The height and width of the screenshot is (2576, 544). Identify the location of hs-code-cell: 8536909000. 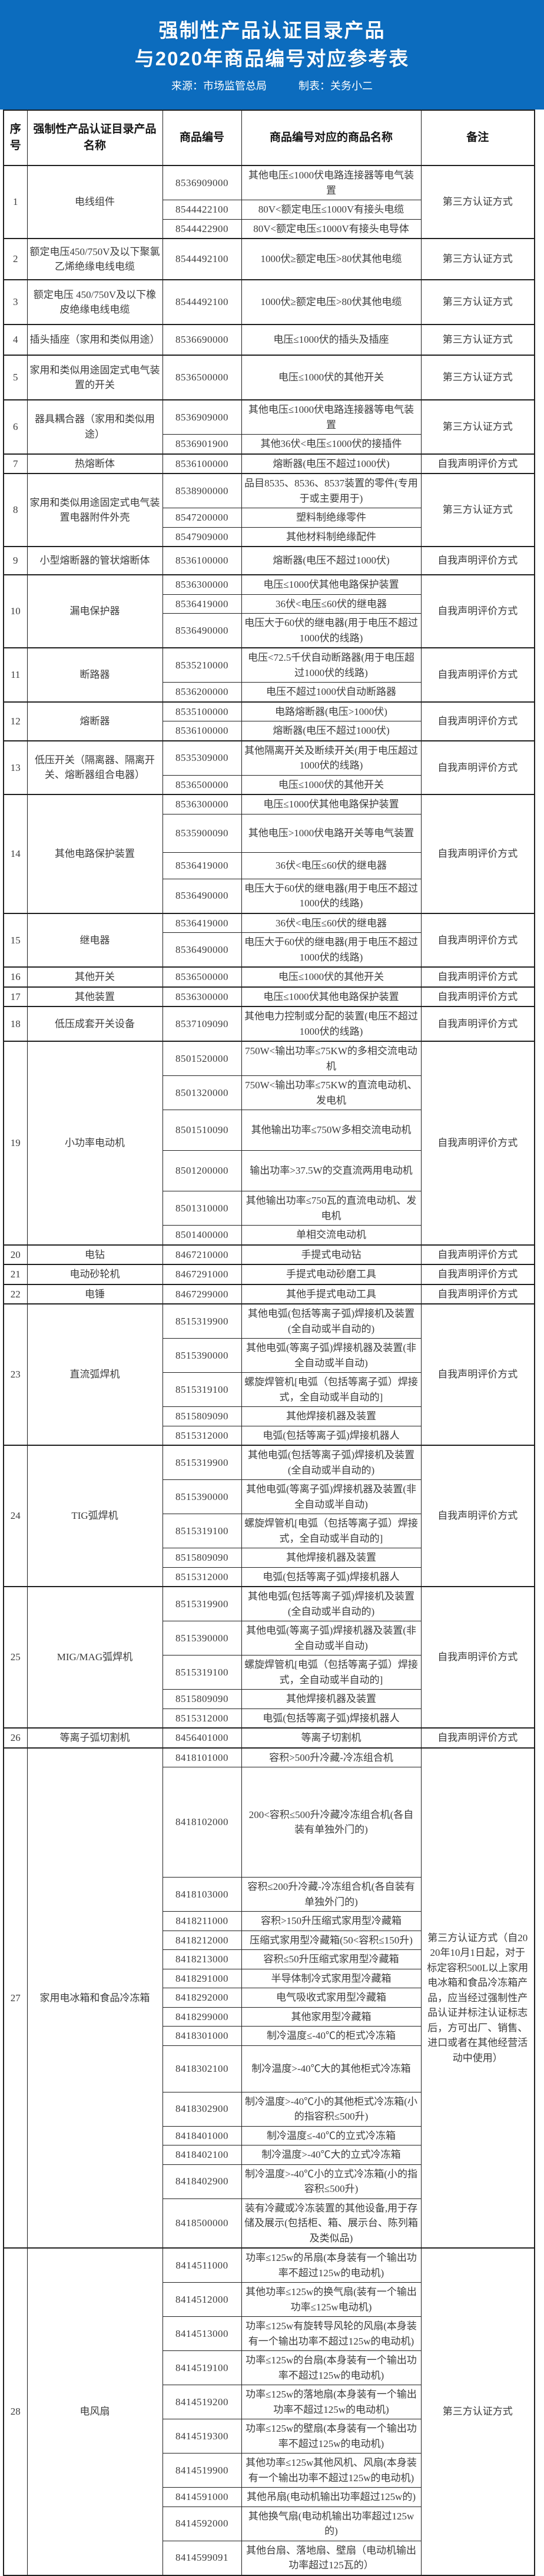
(202, 417).